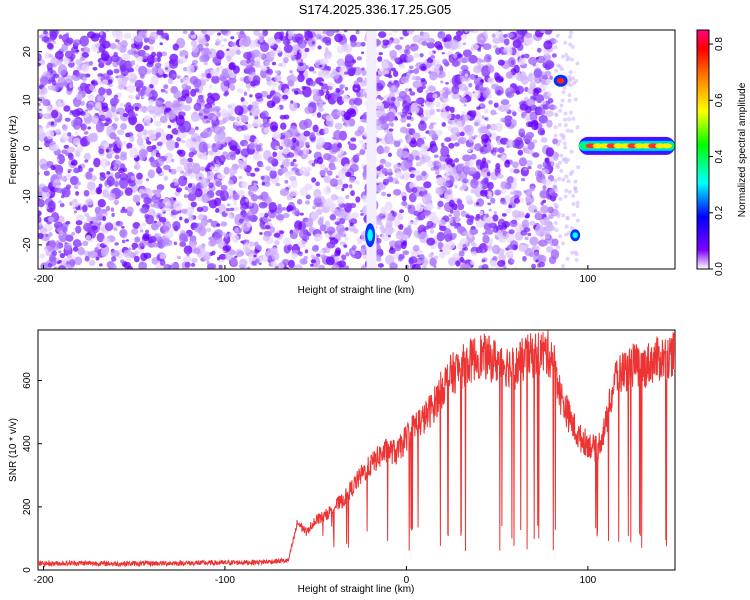 This screenshot has height=600, width=750. Describe the element at coordinates (315, 576) in the screenshot. I see `snr-x-ticks: -200 -100 0 100` at that location.